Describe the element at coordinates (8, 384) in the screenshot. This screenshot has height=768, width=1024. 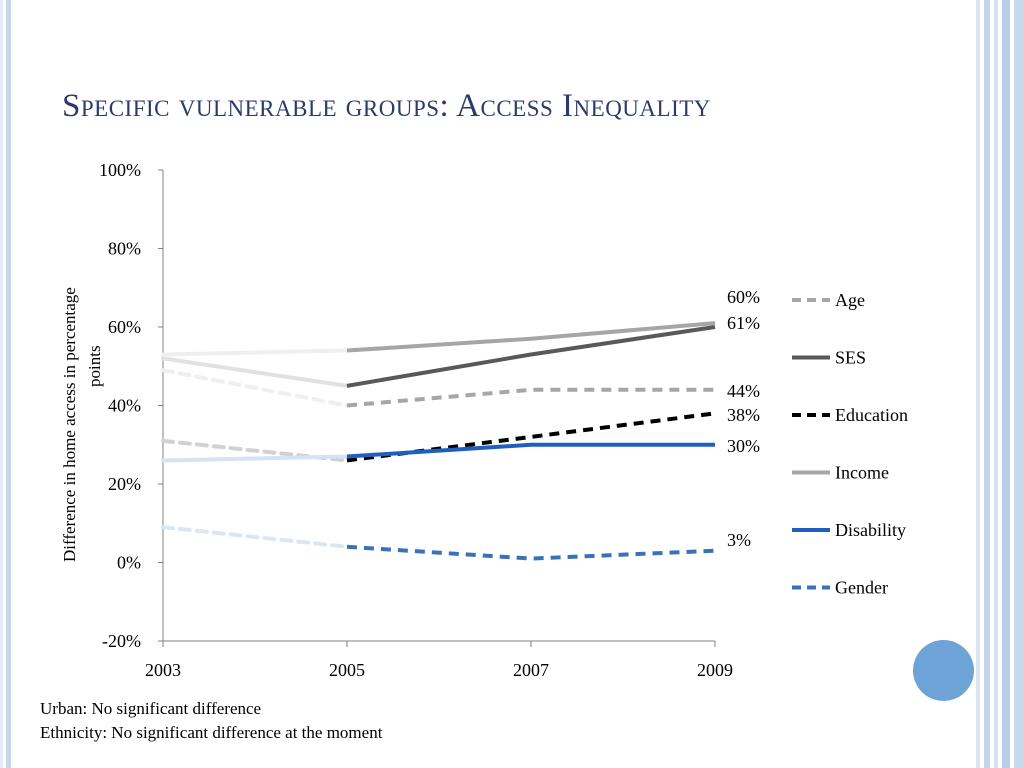
I see `left-edge-bar` at that location.